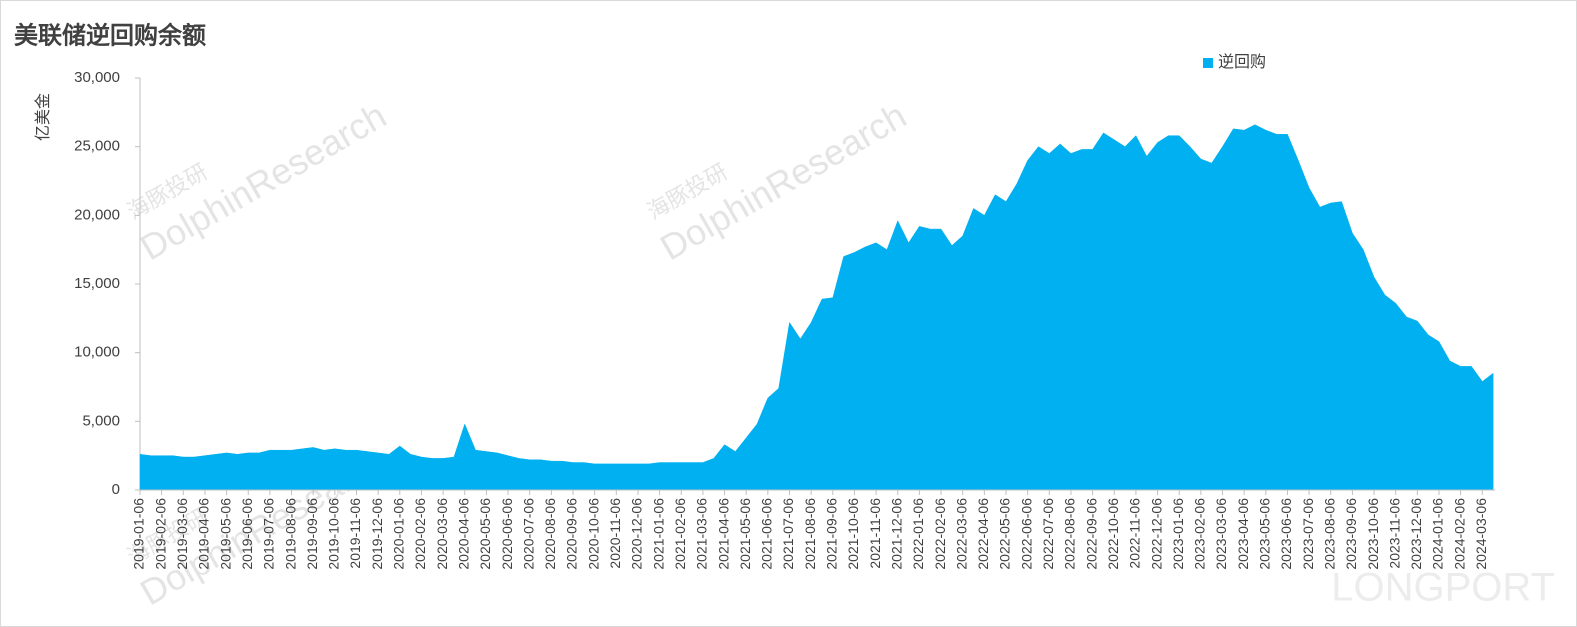 This screenshot has width=1577, height=627. What do you see at coordinates (97, 352) in the screenshot?
I see `y-tick-label: 10,000` at bounding box center [97, 352].